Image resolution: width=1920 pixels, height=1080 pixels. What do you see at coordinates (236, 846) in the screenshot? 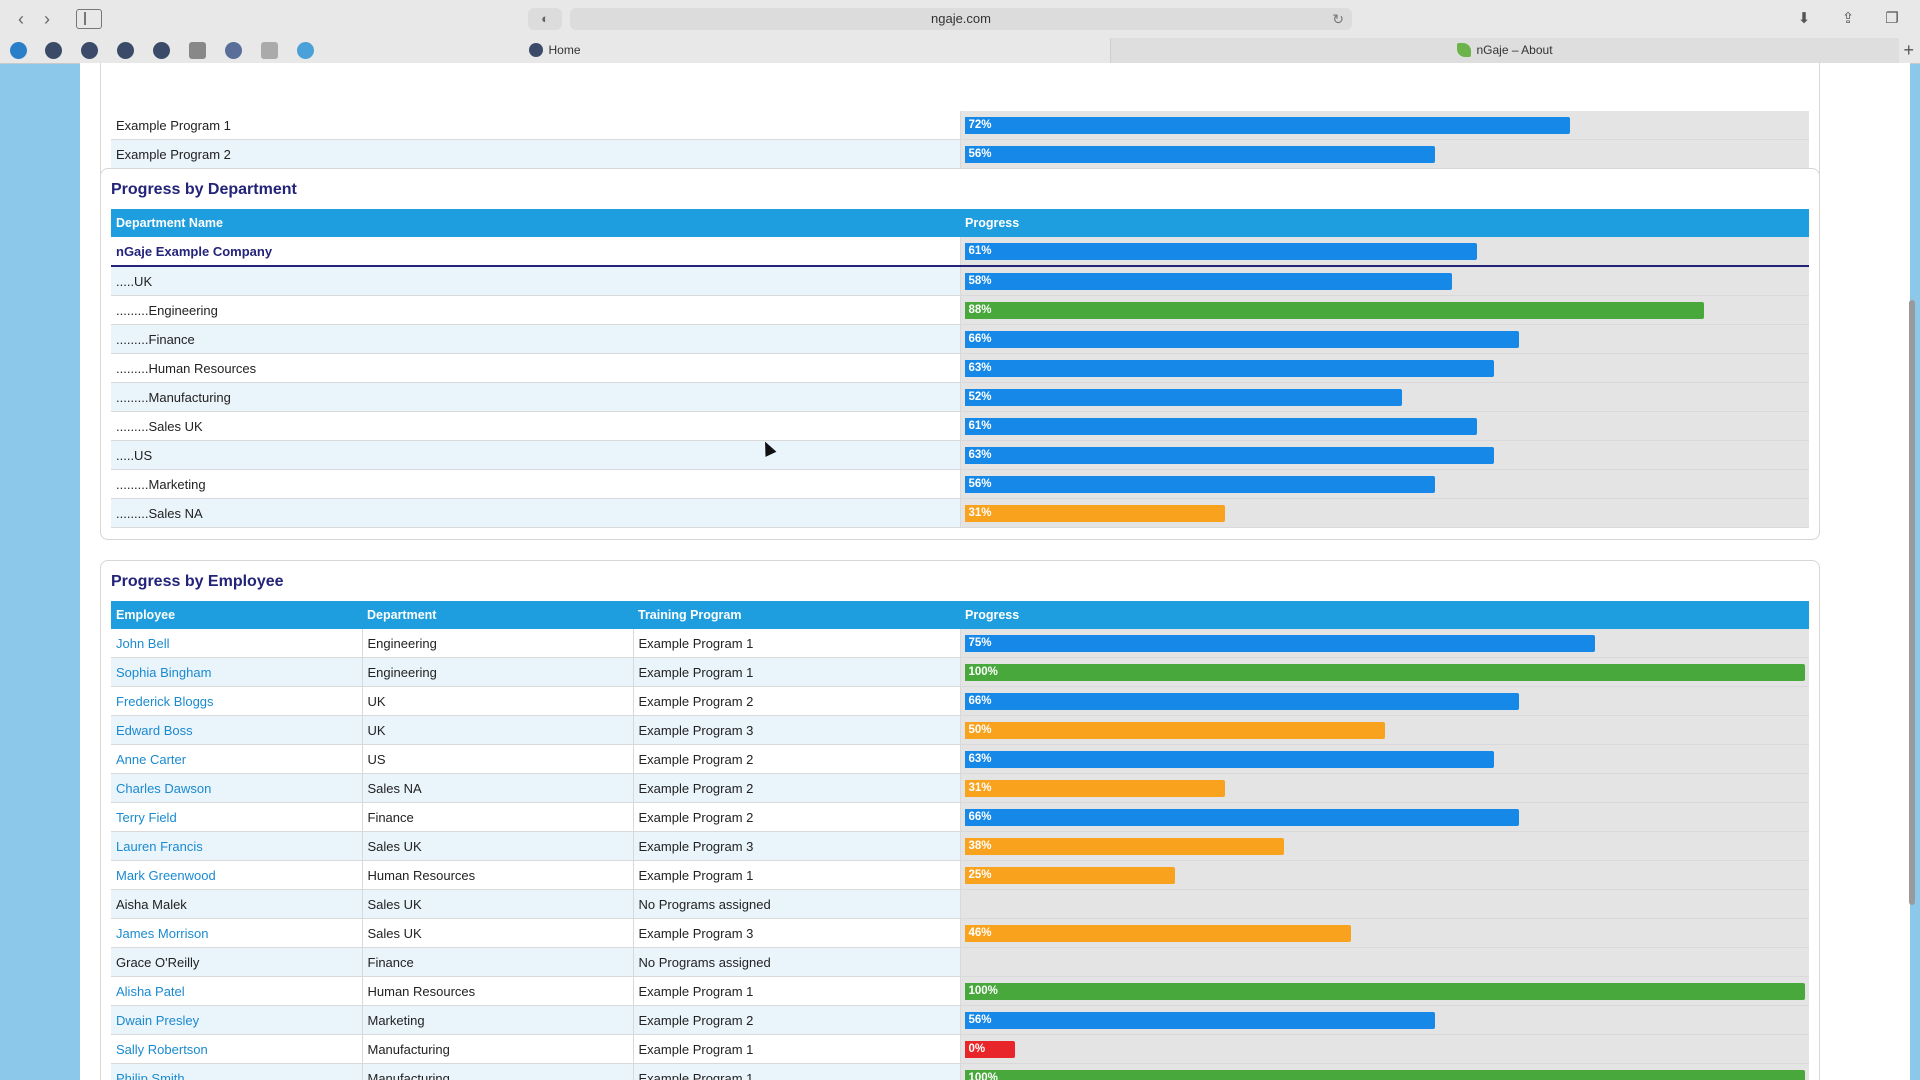
I see `employee-name-cell: Lauren Francis` at bounding box center [236, 846].